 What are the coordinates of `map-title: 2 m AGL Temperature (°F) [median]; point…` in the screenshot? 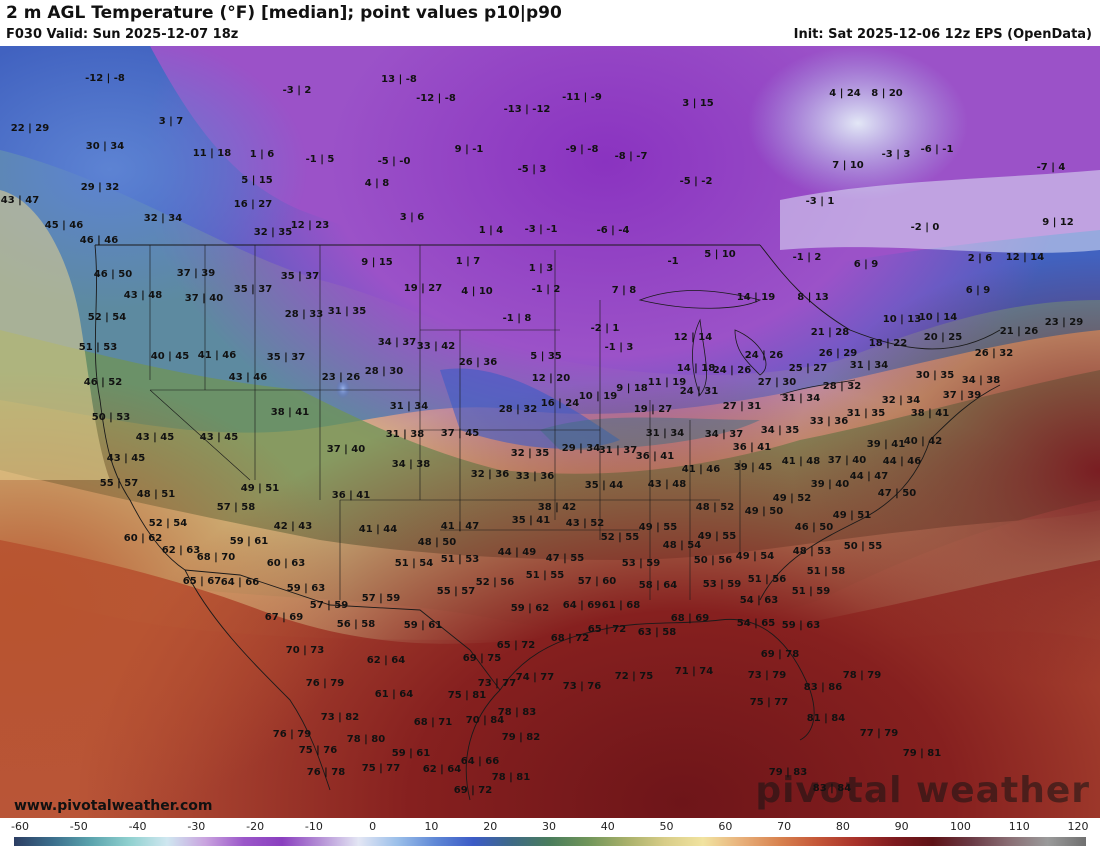 It's located at (284, 13).